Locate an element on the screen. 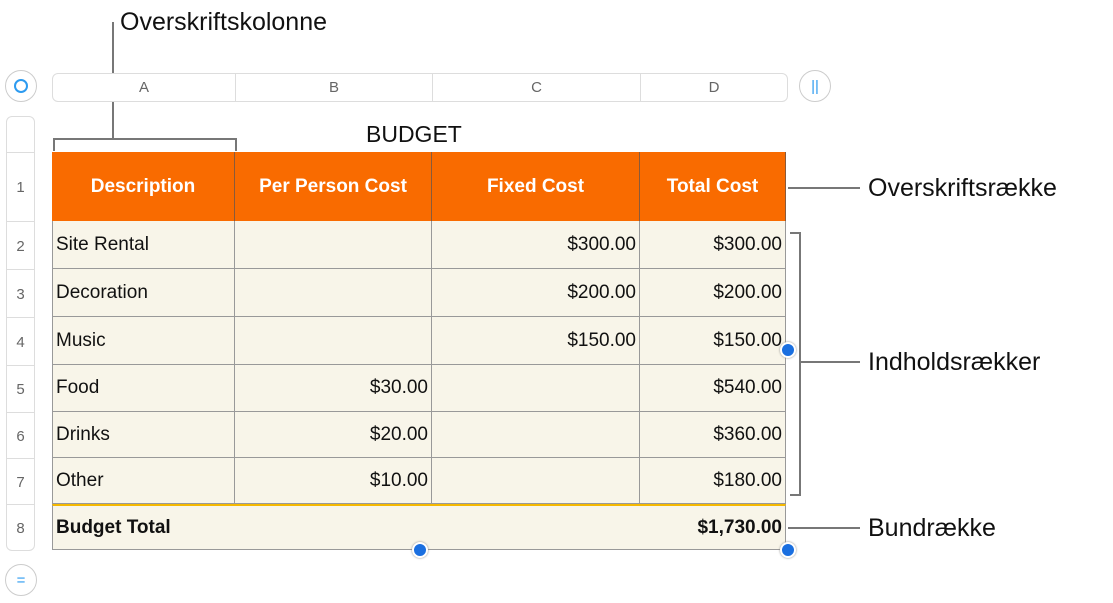 The height and width of the screenshot is (603, 1113). row-1-header: 1 is located at coordinates (20, 187).